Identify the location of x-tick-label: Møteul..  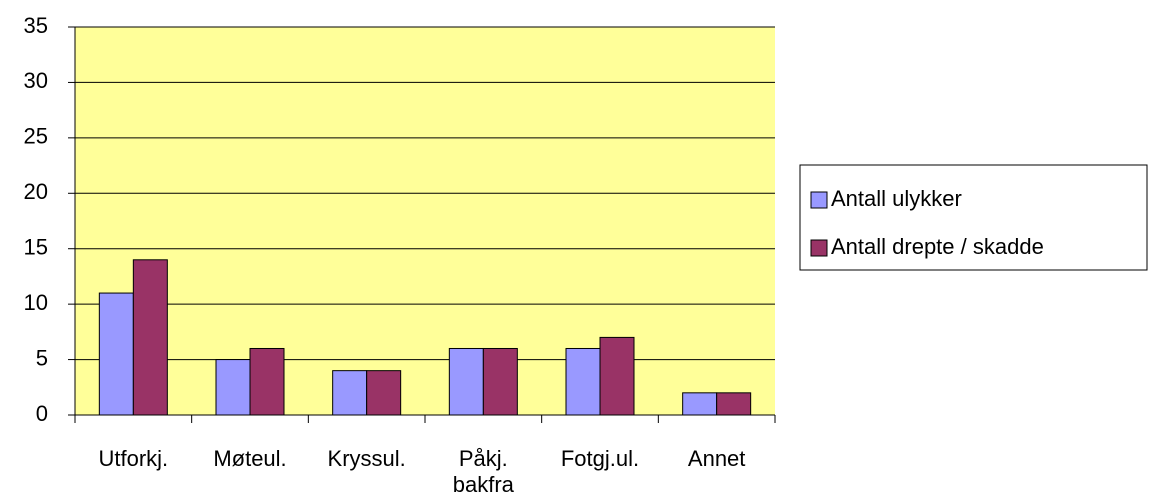
(249, 458).